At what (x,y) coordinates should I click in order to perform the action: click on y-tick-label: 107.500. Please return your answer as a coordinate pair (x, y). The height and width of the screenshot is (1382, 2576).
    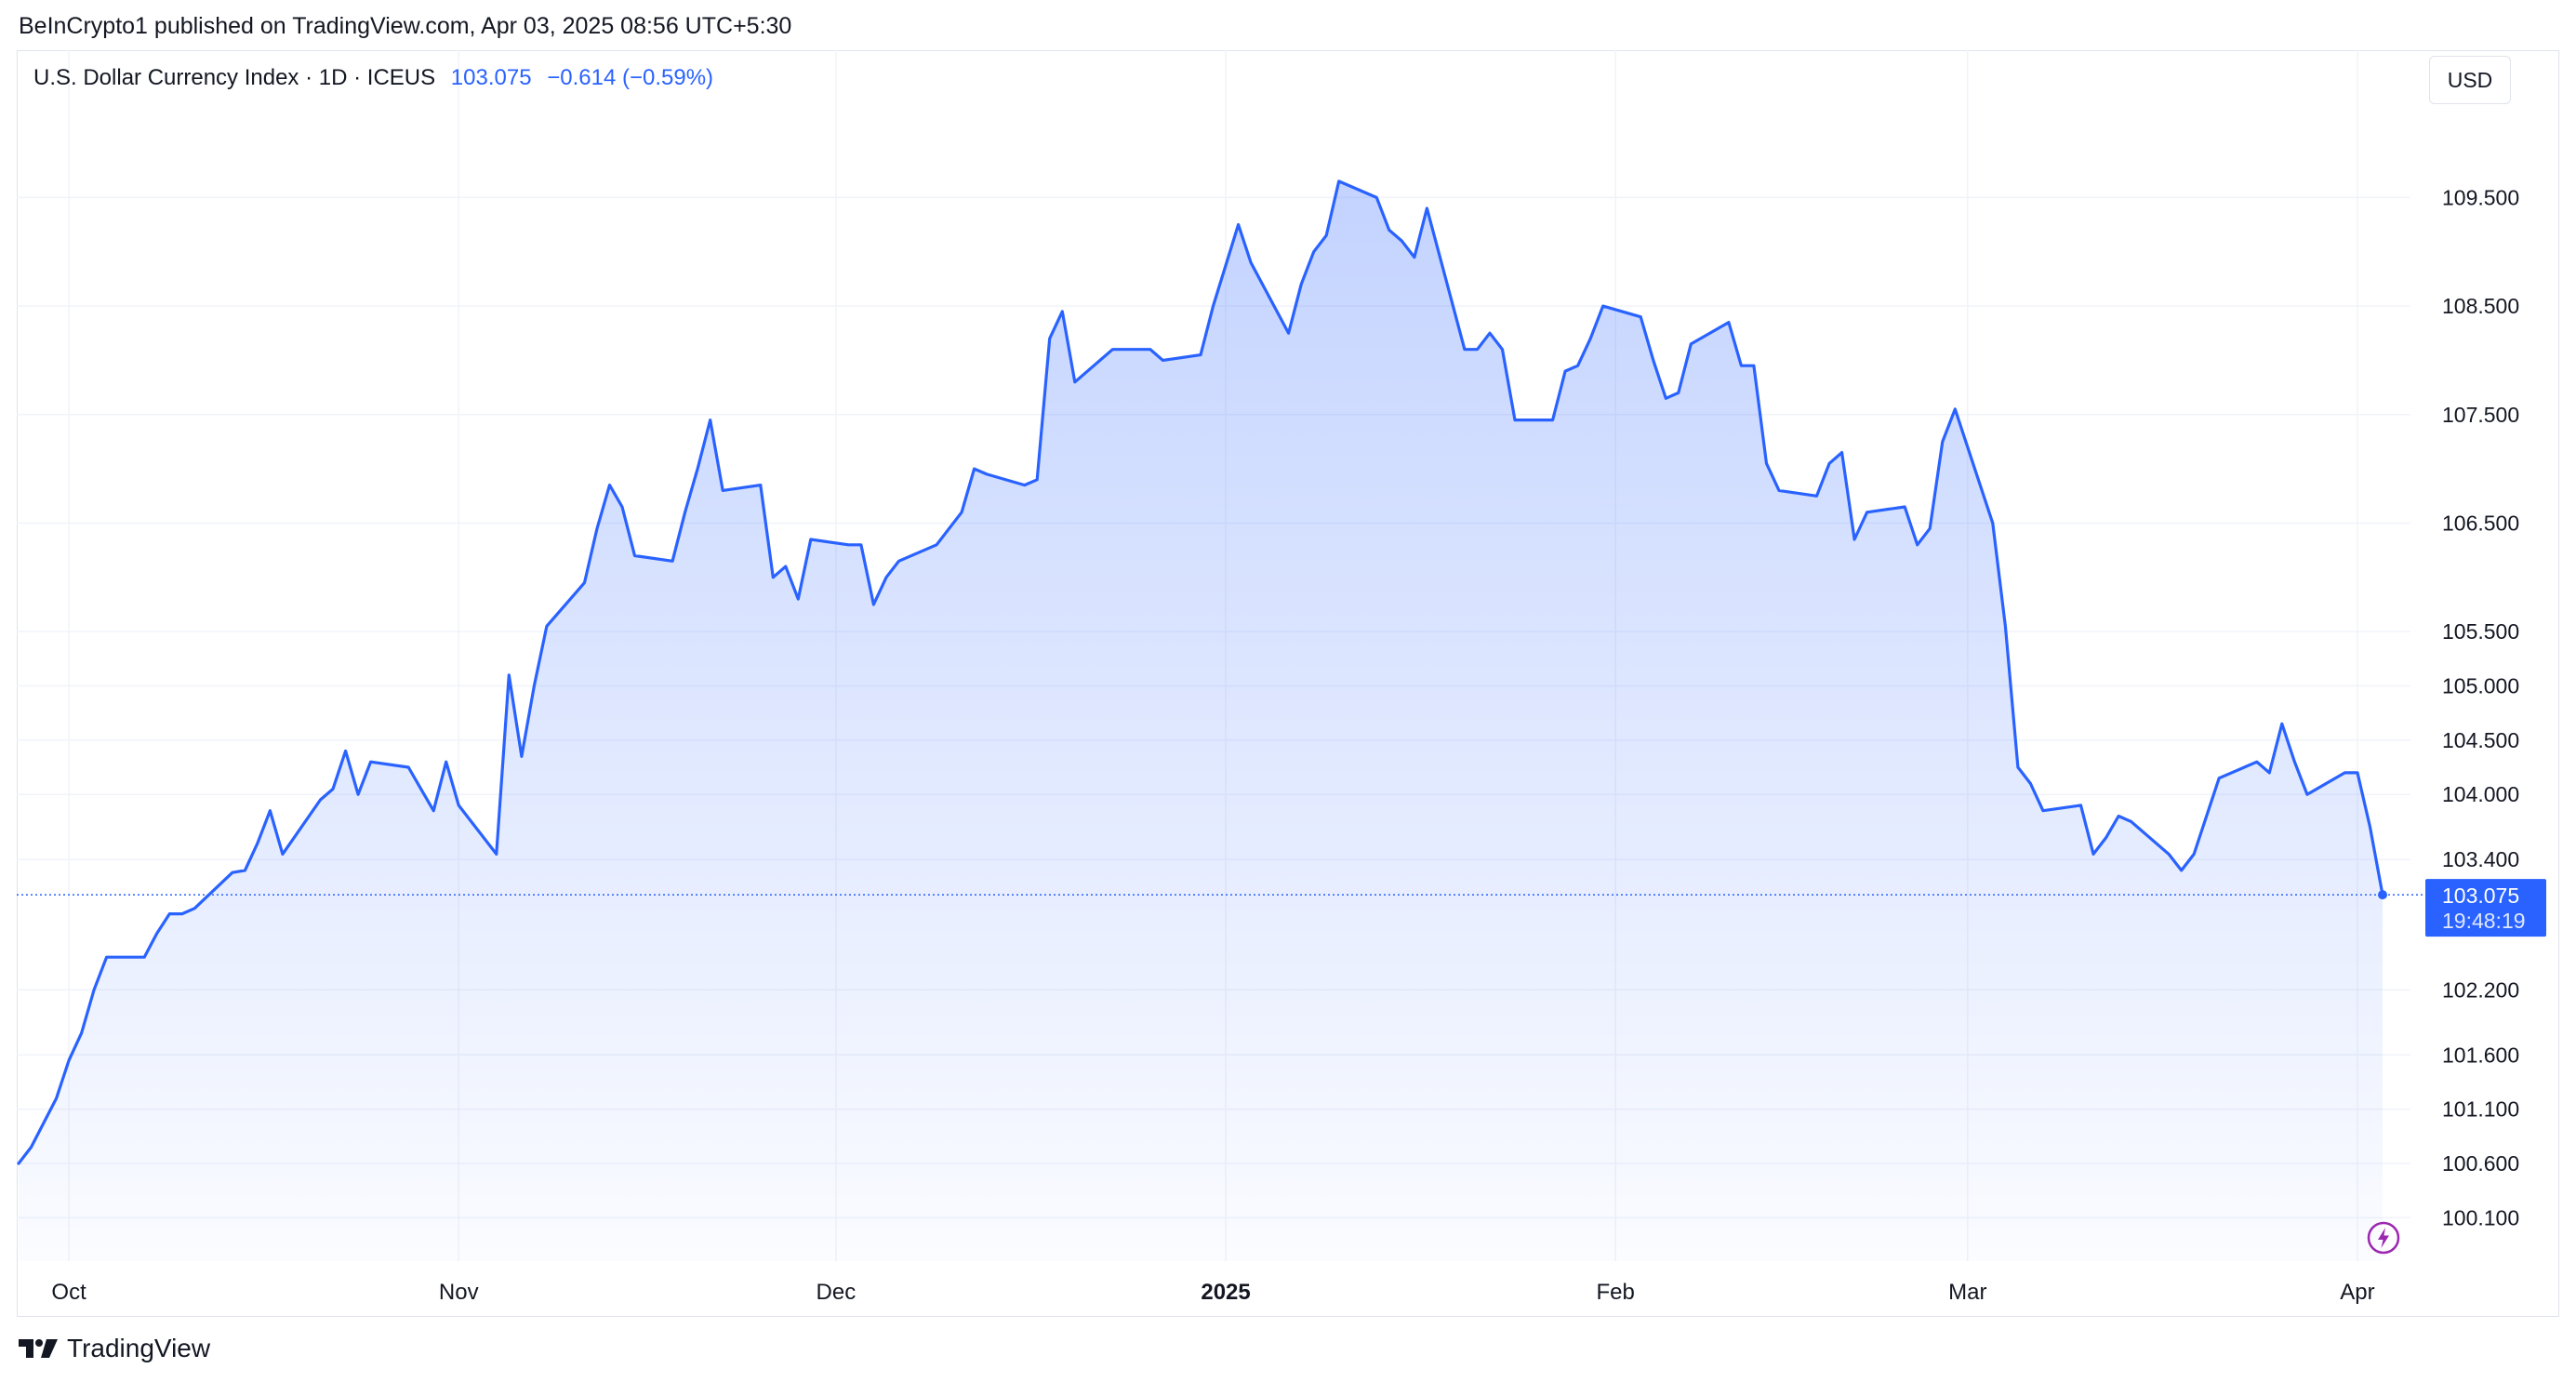
    Looking at the image, I should click on (2480, 415).